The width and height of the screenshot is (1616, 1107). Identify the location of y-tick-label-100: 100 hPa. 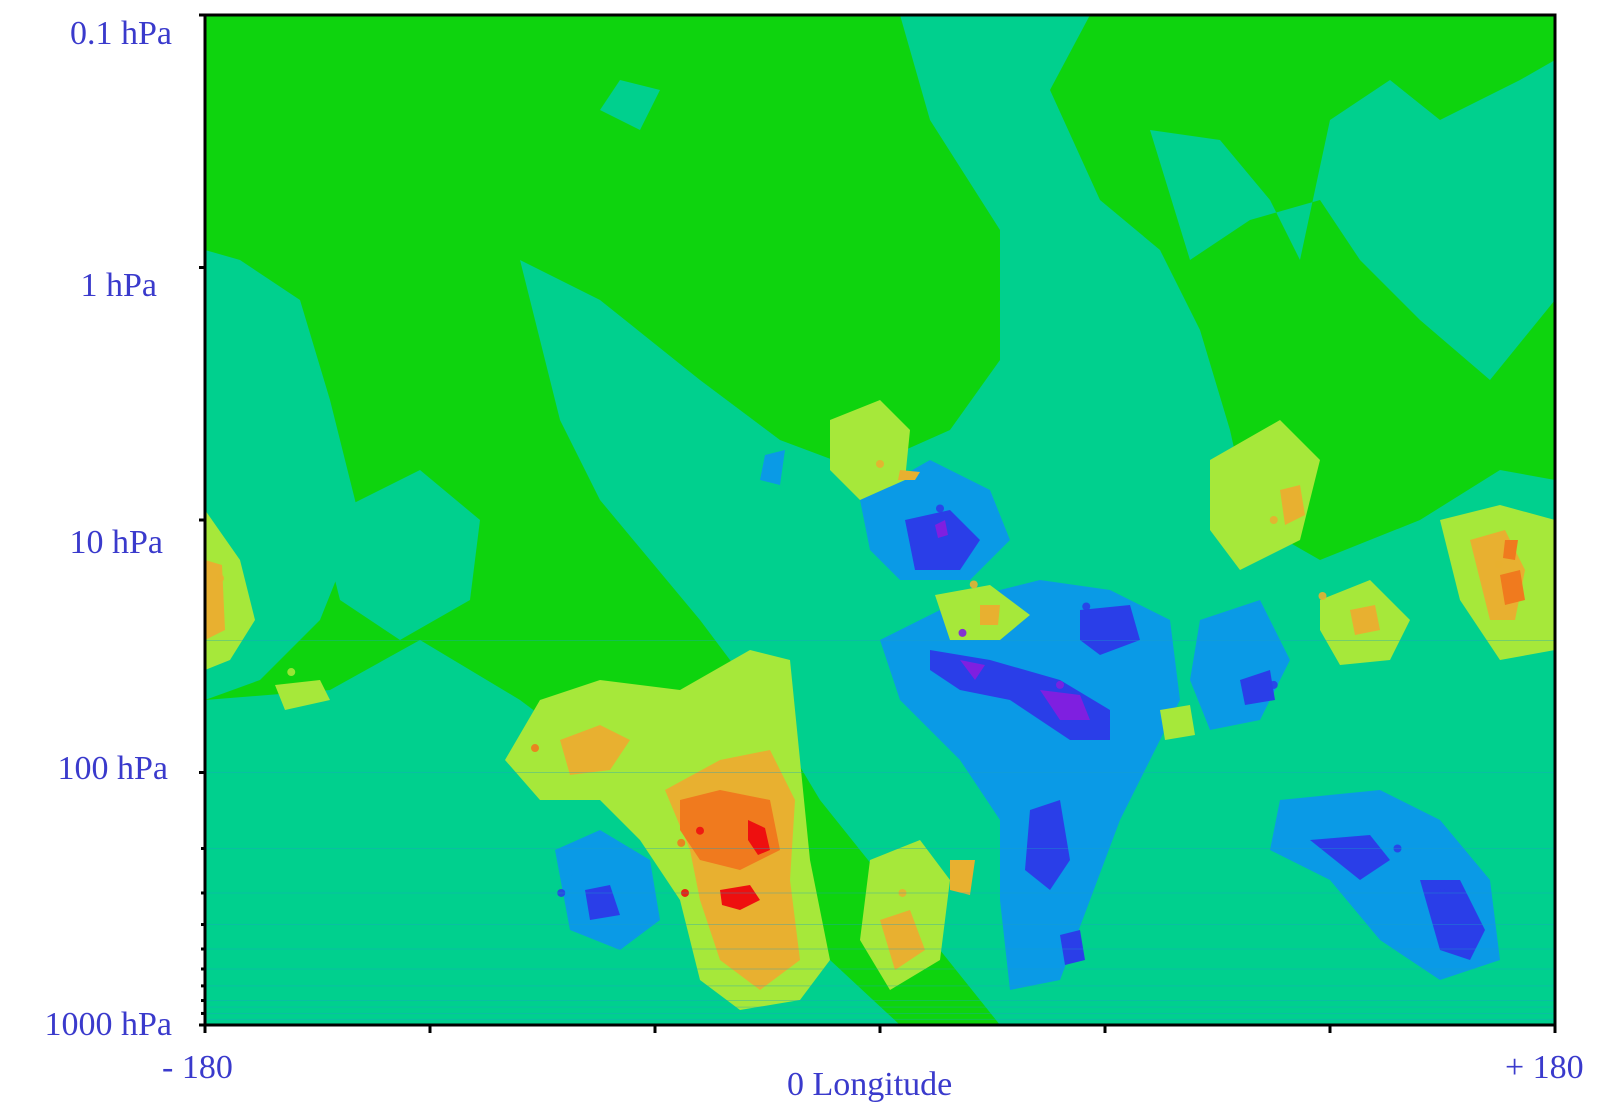
(113, 768).